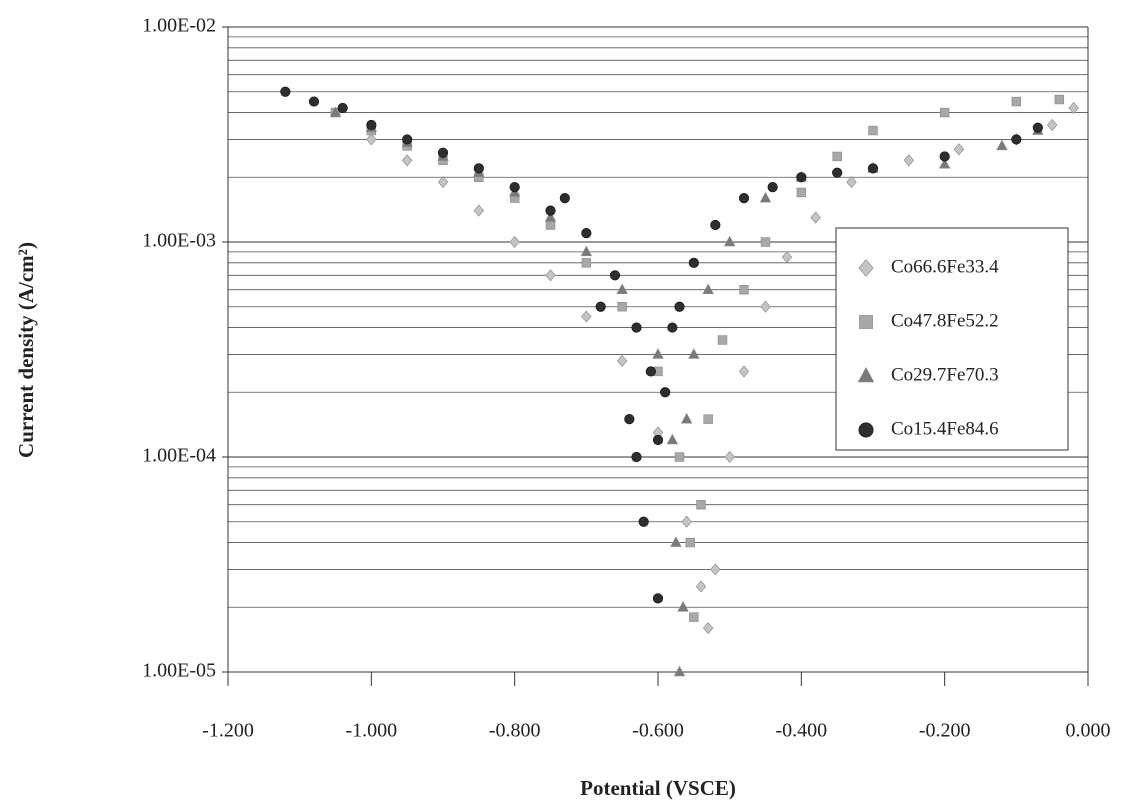  Describe the element at coordinates (371, 731) in the screenshot. I see `x-tick-label: -1.000` at that location.